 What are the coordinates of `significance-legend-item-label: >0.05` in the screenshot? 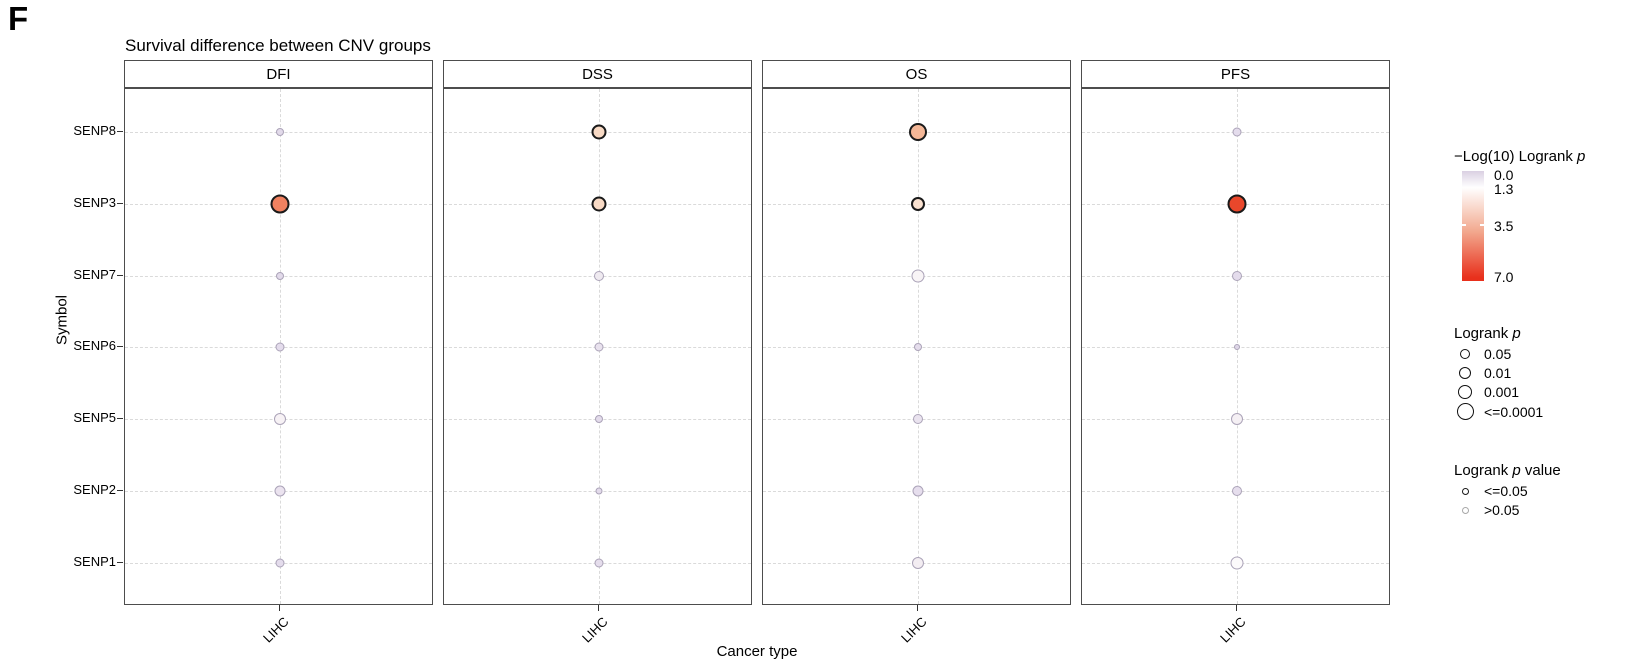 It's located at (1502, 510).